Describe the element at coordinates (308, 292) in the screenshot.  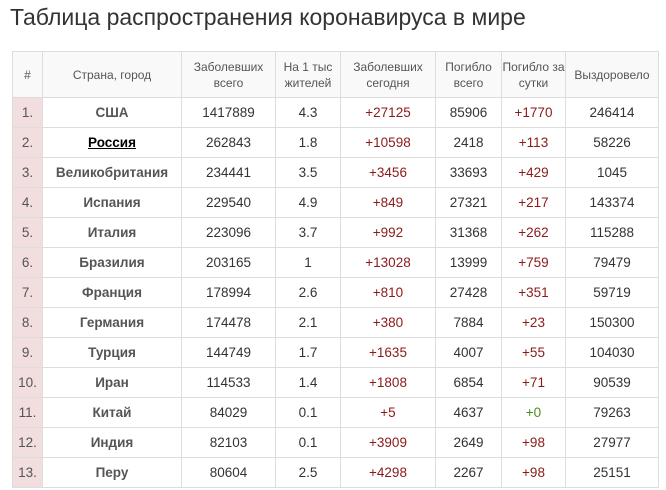
I see `row-per-1k: 2.6` at that location.